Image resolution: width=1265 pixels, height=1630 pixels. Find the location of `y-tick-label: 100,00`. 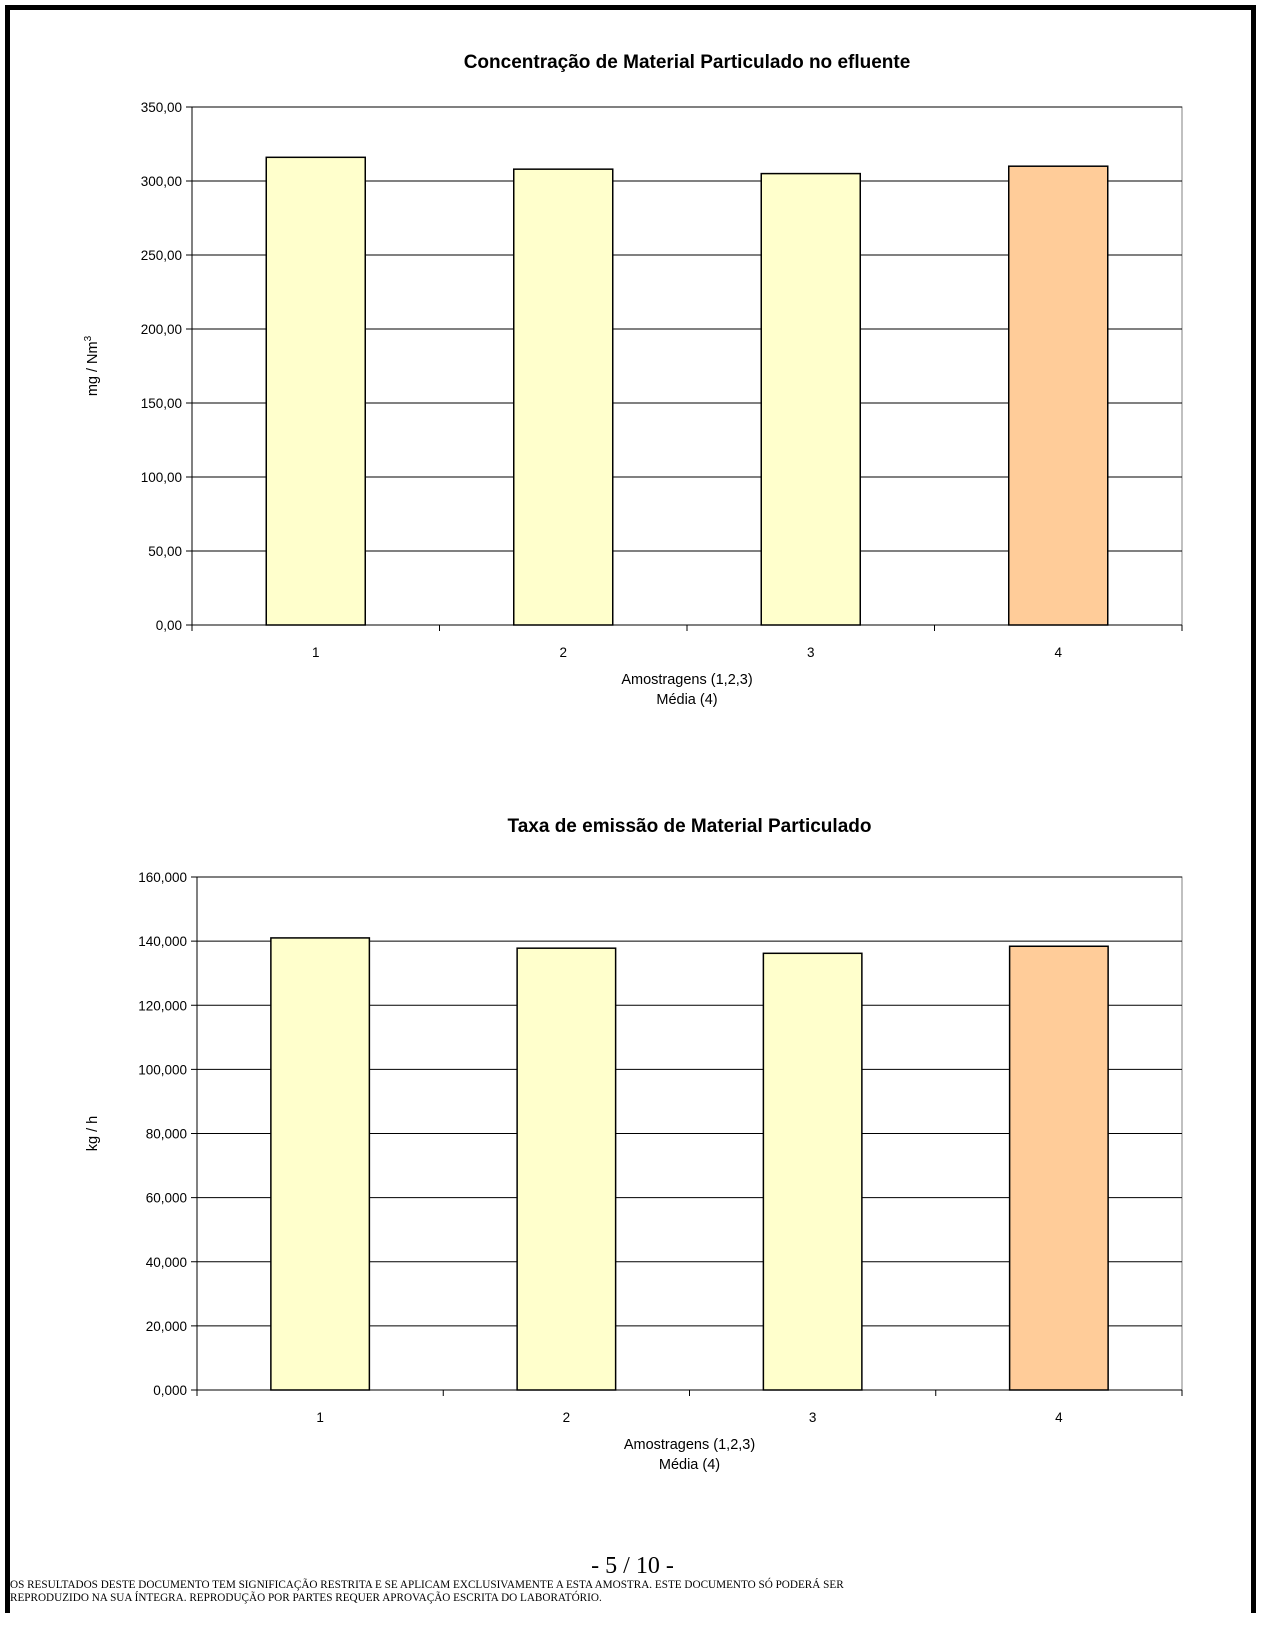

y-tick-label: 100,00 is located at coordinates (161, 477).